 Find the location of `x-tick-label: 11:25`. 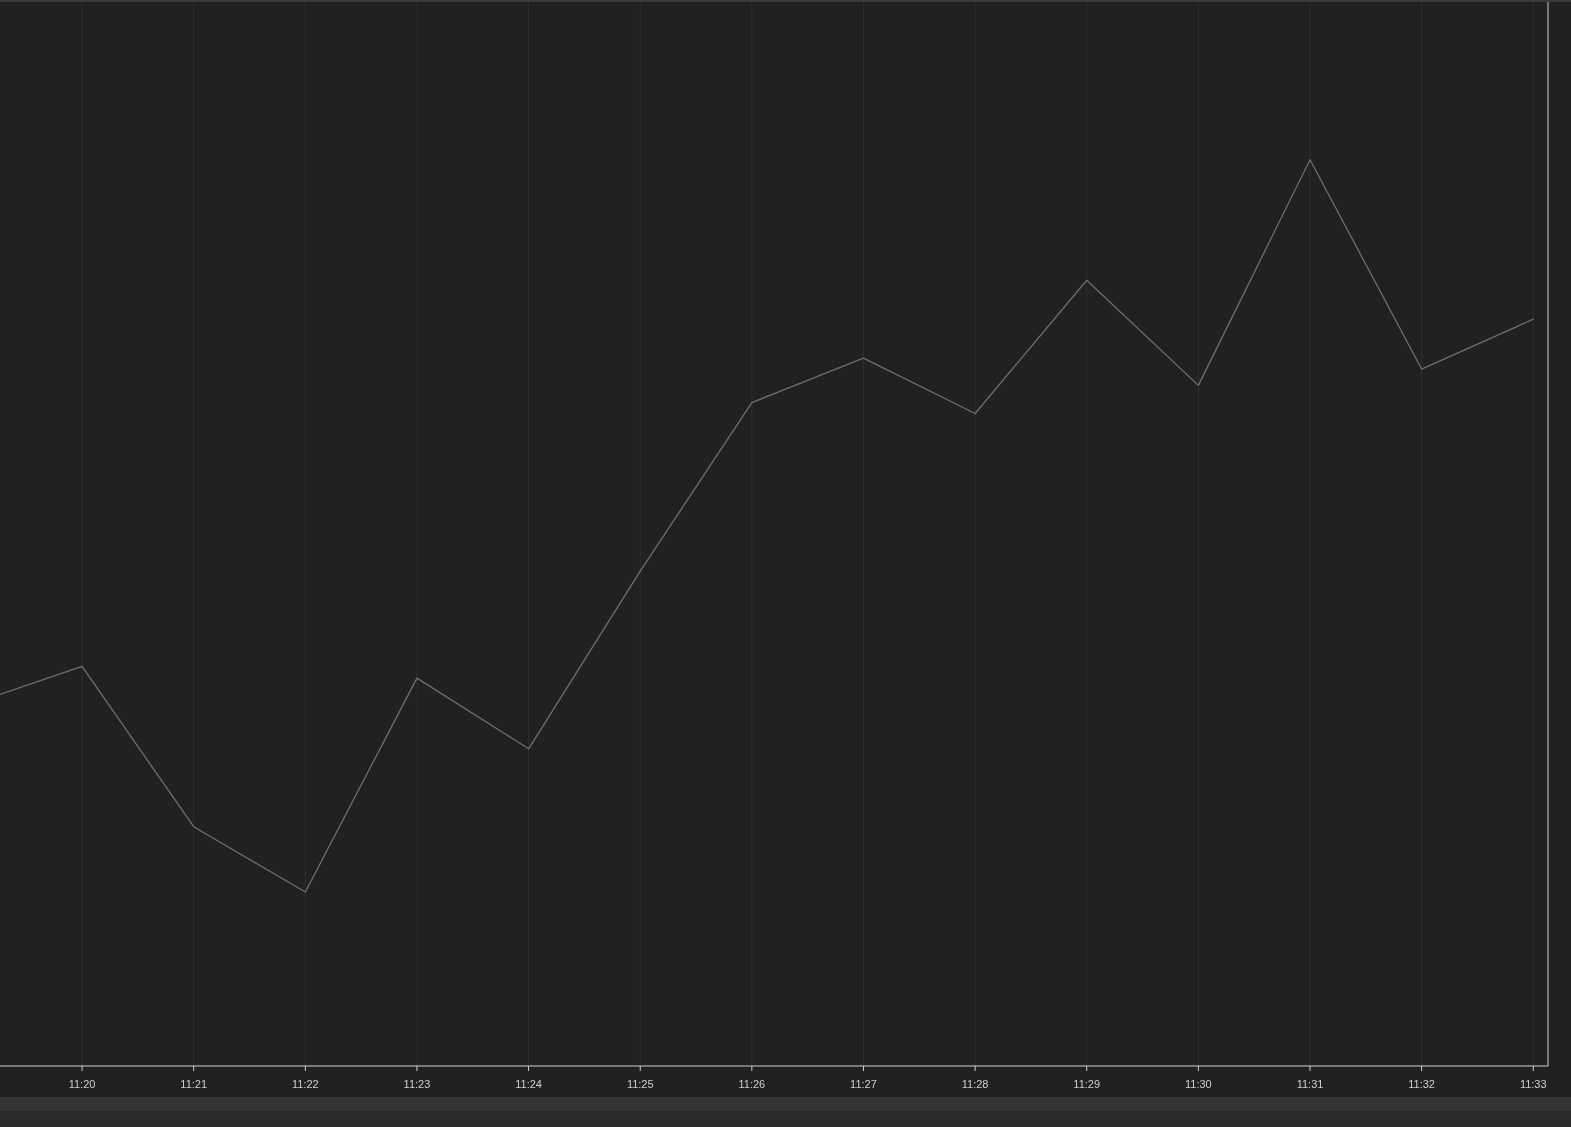

x-tick-label: 11:25 is located at coordinates (640, 1084).